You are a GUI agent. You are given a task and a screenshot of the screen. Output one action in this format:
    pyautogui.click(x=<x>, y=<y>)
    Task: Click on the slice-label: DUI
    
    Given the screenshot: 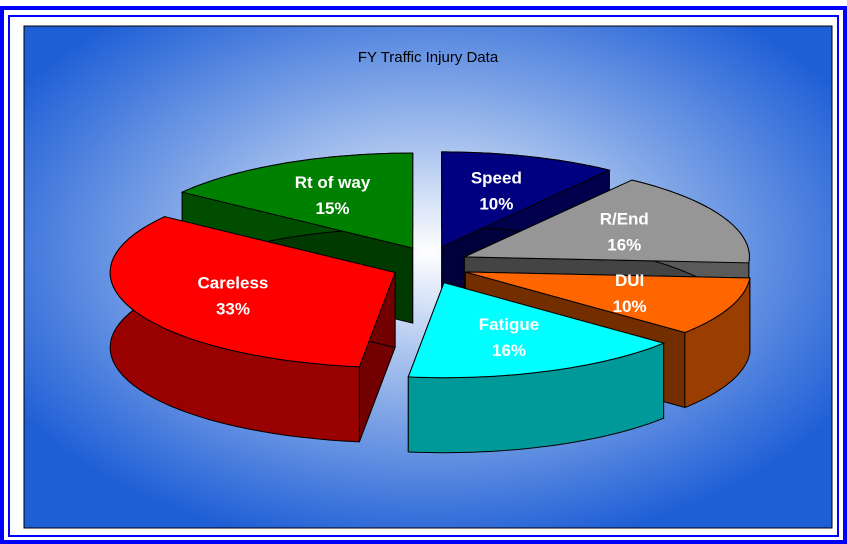 What is the action you would take?
    pyautogui.click(x=629, y=280)
    